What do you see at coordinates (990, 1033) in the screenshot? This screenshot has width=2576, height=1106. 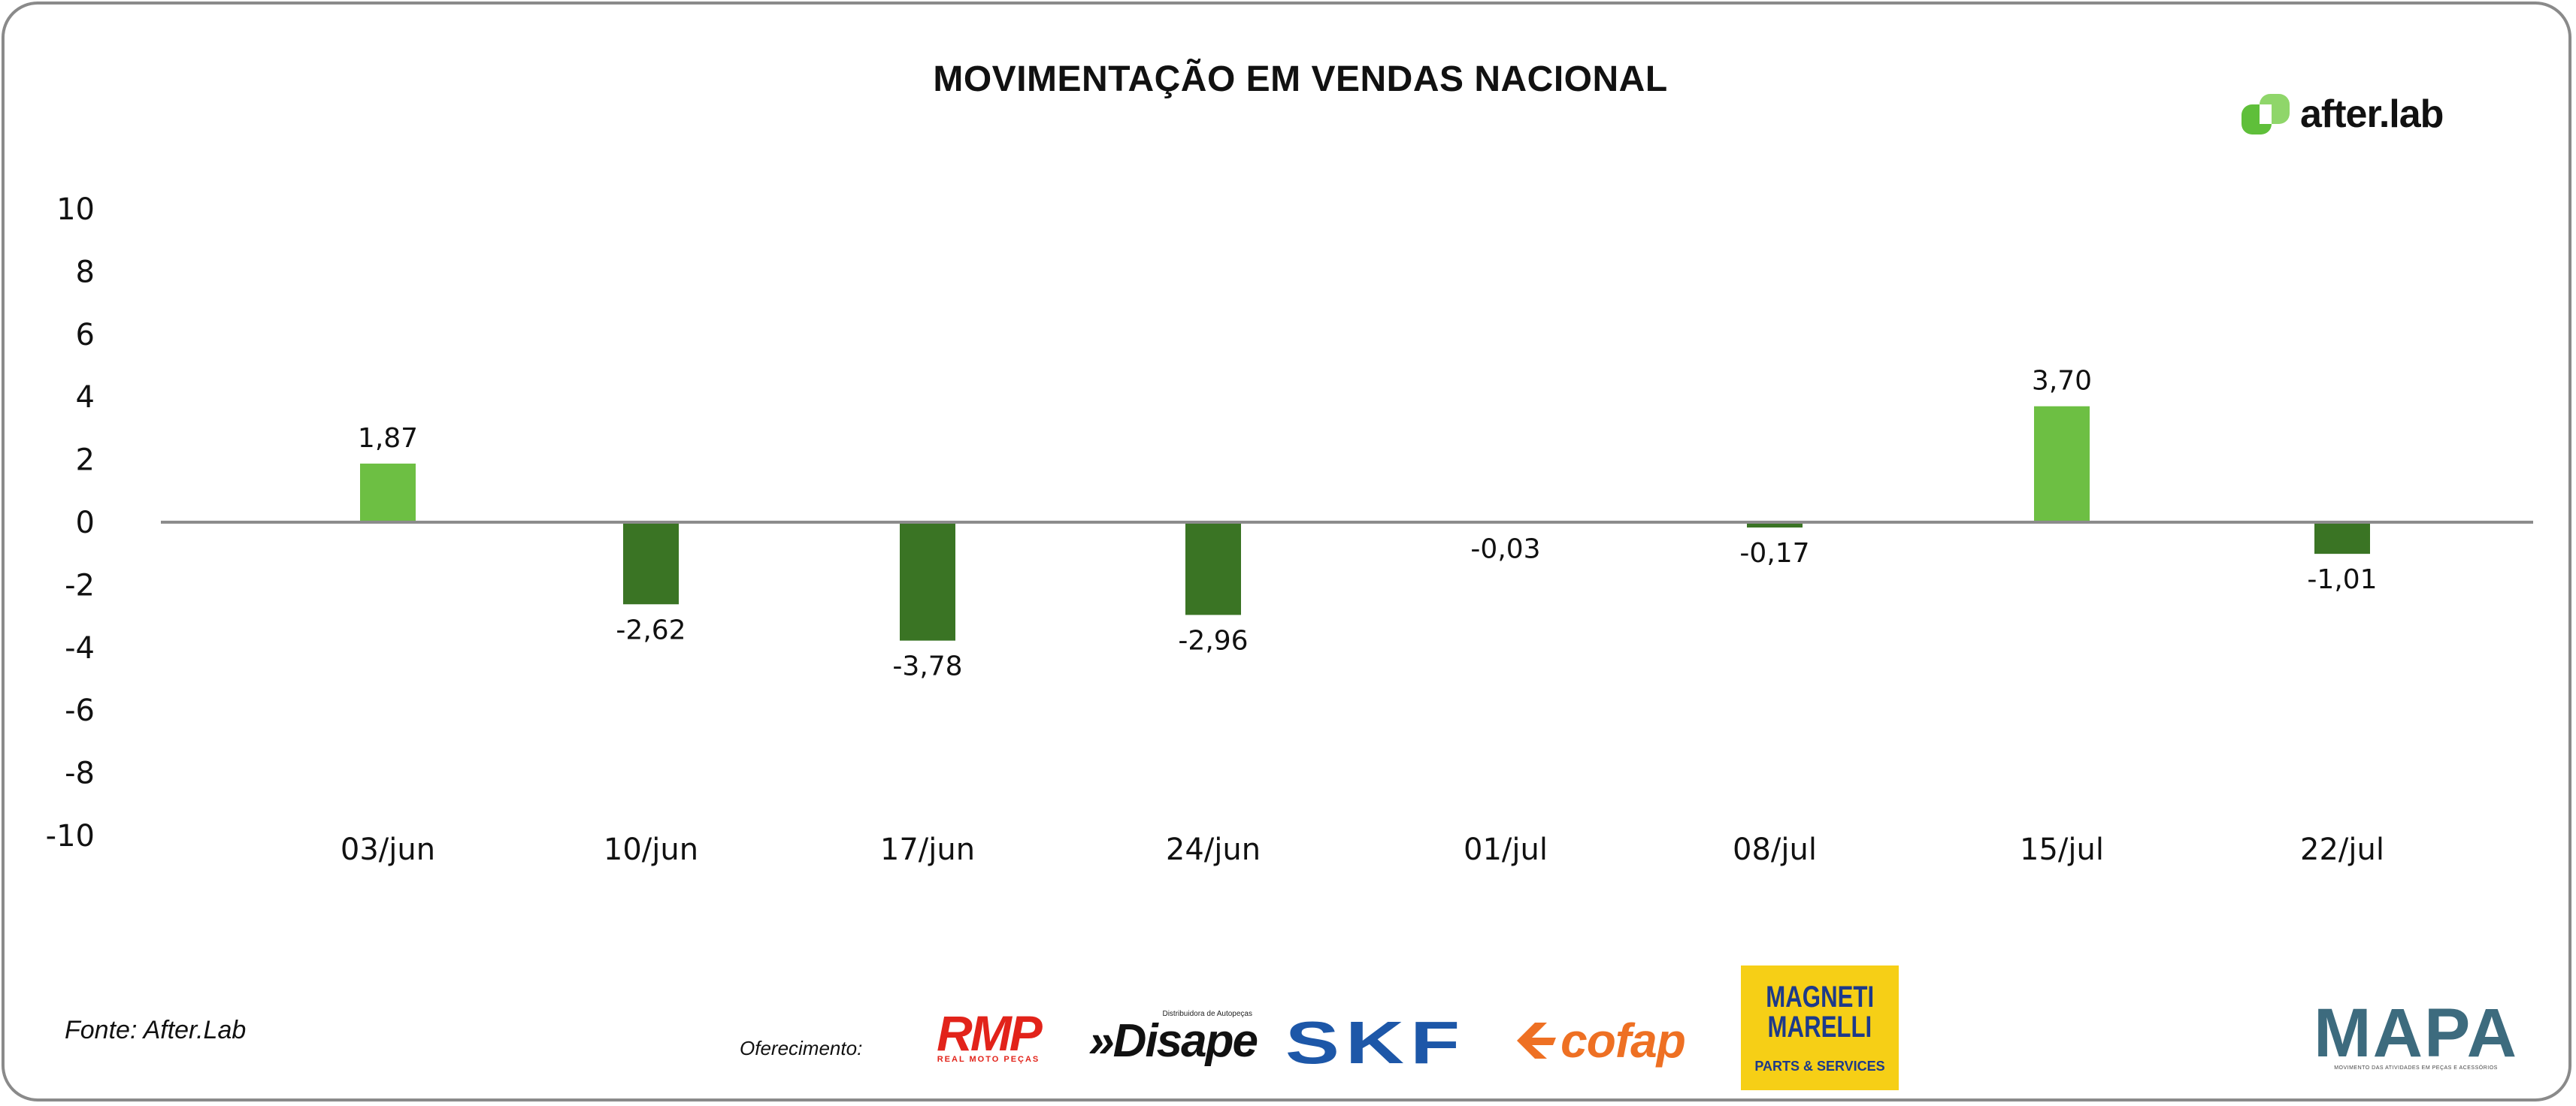 I see `rmp-logo-text: RMP` at bounding box center [990, 1033].